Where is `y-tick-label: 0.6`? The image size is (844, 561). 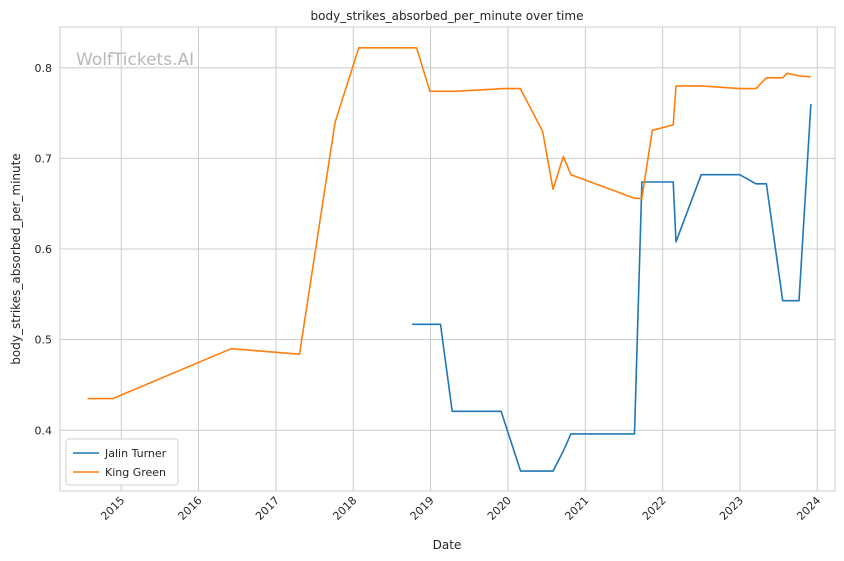 y-tick-label: 0.6 is located at coordinates (44, 249).